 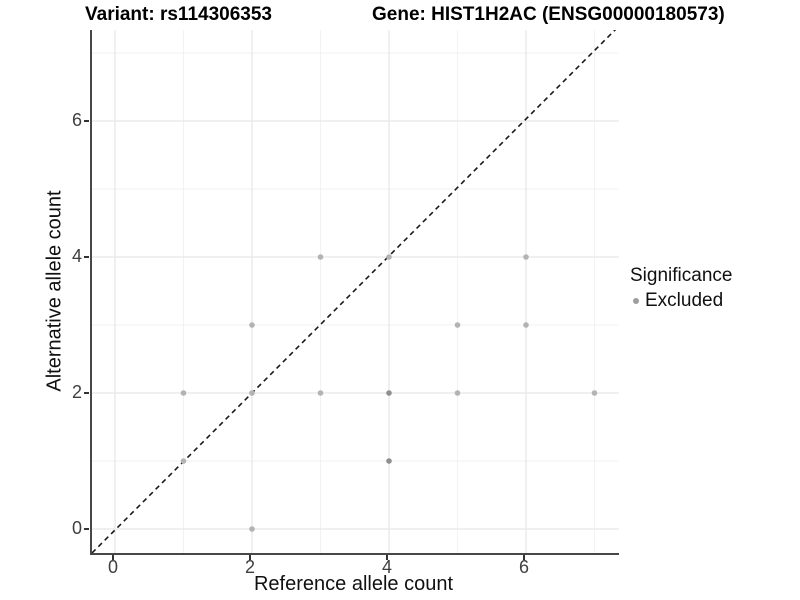 I want to click on x-tick-label: 0, so click(x=112, y=567).